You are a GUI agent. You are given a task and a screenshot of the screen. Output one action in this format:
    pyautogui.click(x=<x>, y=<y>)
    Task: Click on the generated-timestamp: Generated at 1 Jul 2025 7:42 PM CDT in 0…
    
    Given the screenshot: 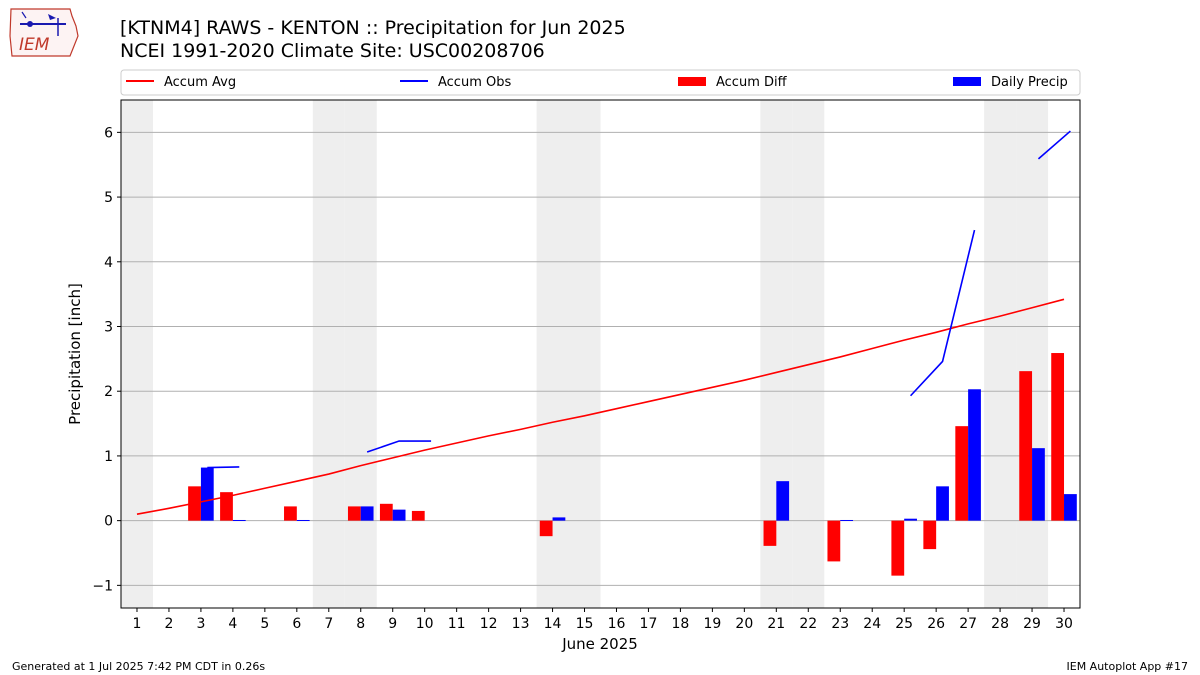 What is the action you would take?
    pyautogui.click(x=139, y=666)
    